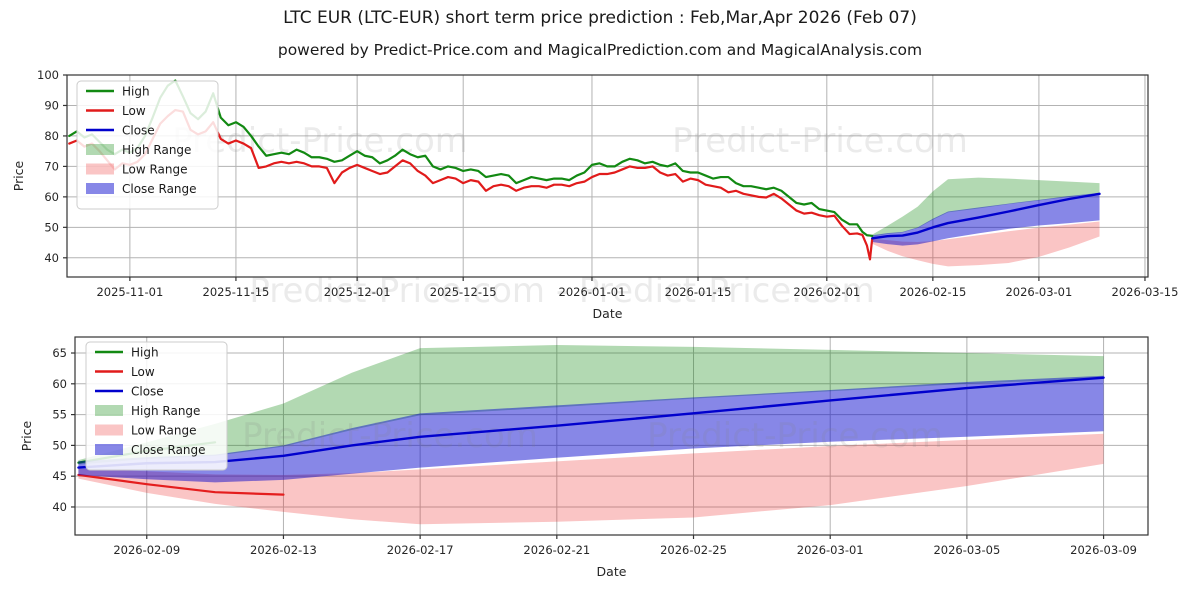 This screenshot has height=600, width=1200. Describe the element at coordinates (236, 292) in the screenshot. I see `x-tick-label: 2025-11-15` at that location.